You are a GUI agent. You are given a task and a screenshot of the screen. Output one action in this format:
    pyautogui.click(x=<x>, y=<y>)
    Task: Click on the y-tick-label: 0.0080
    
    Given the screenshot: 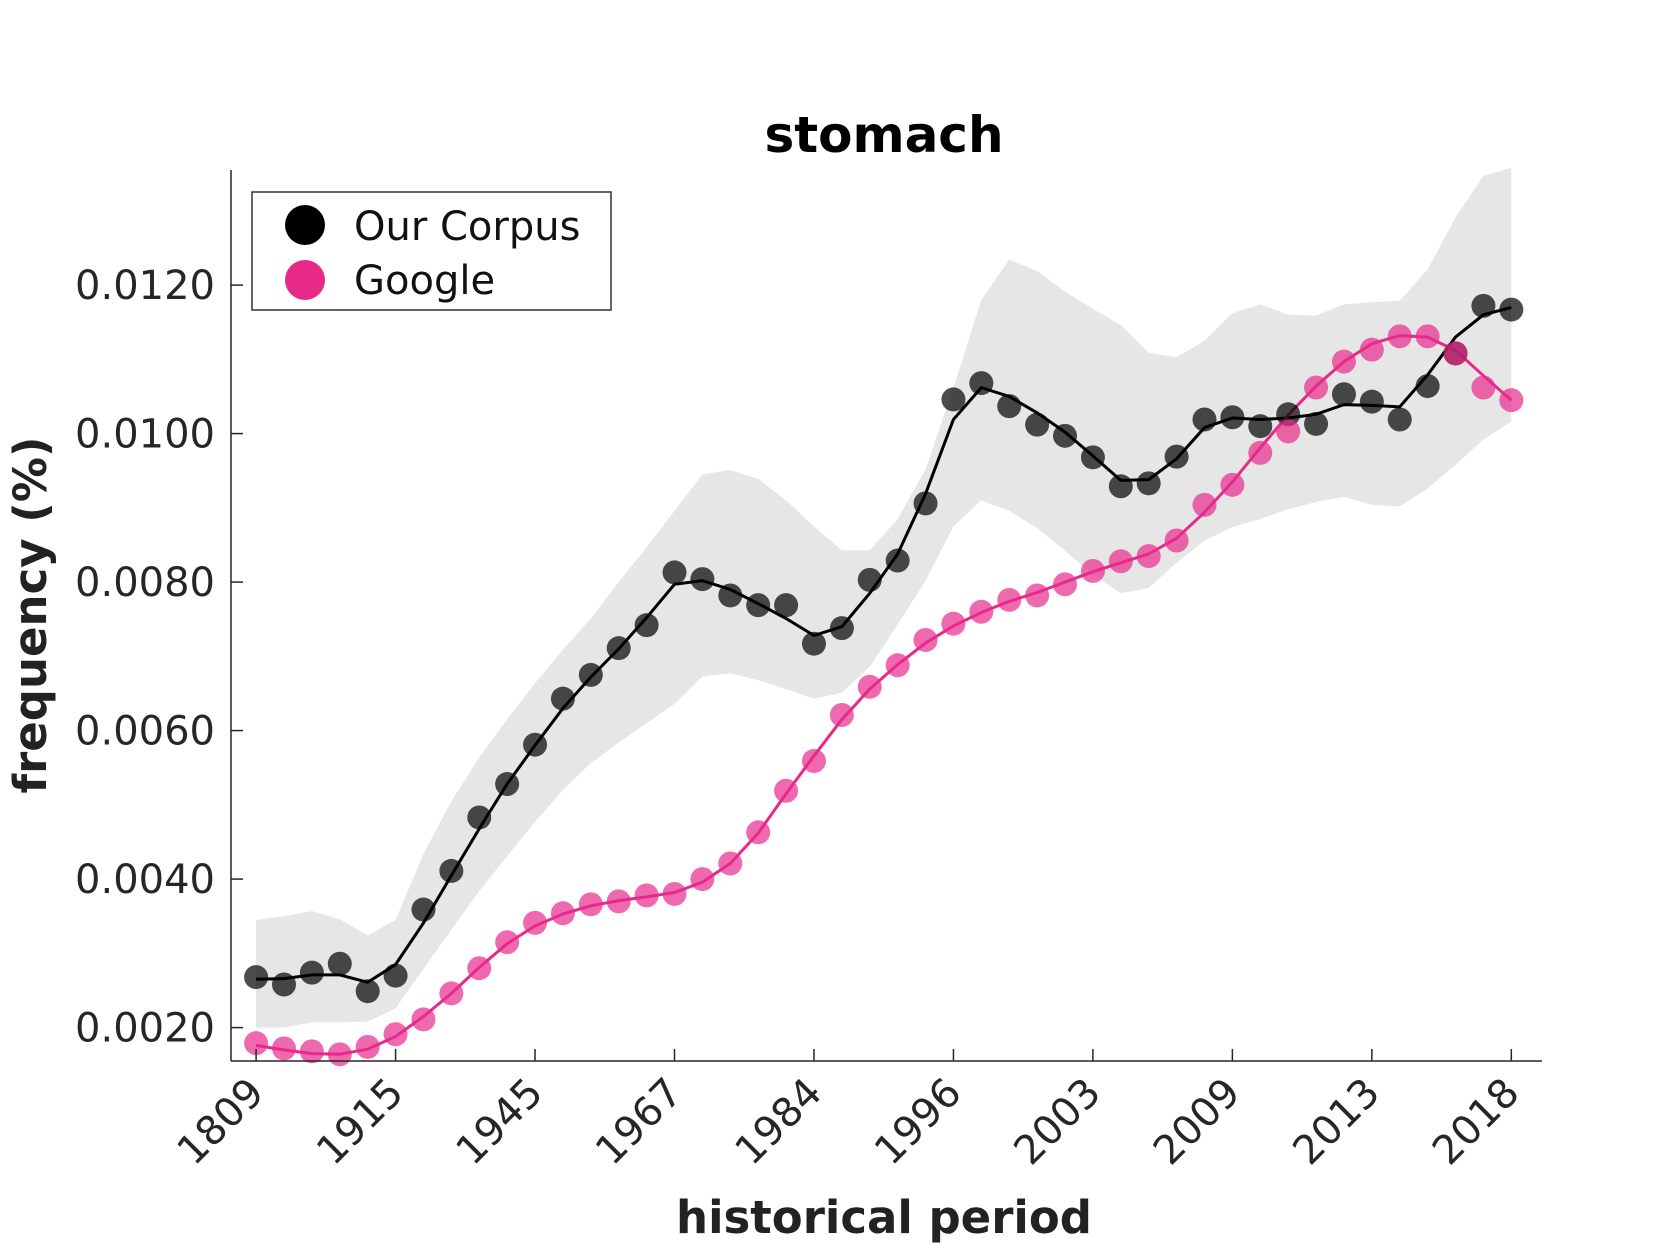 What is the action you would take?
    pyautogui.click(x=145, y=583)
    